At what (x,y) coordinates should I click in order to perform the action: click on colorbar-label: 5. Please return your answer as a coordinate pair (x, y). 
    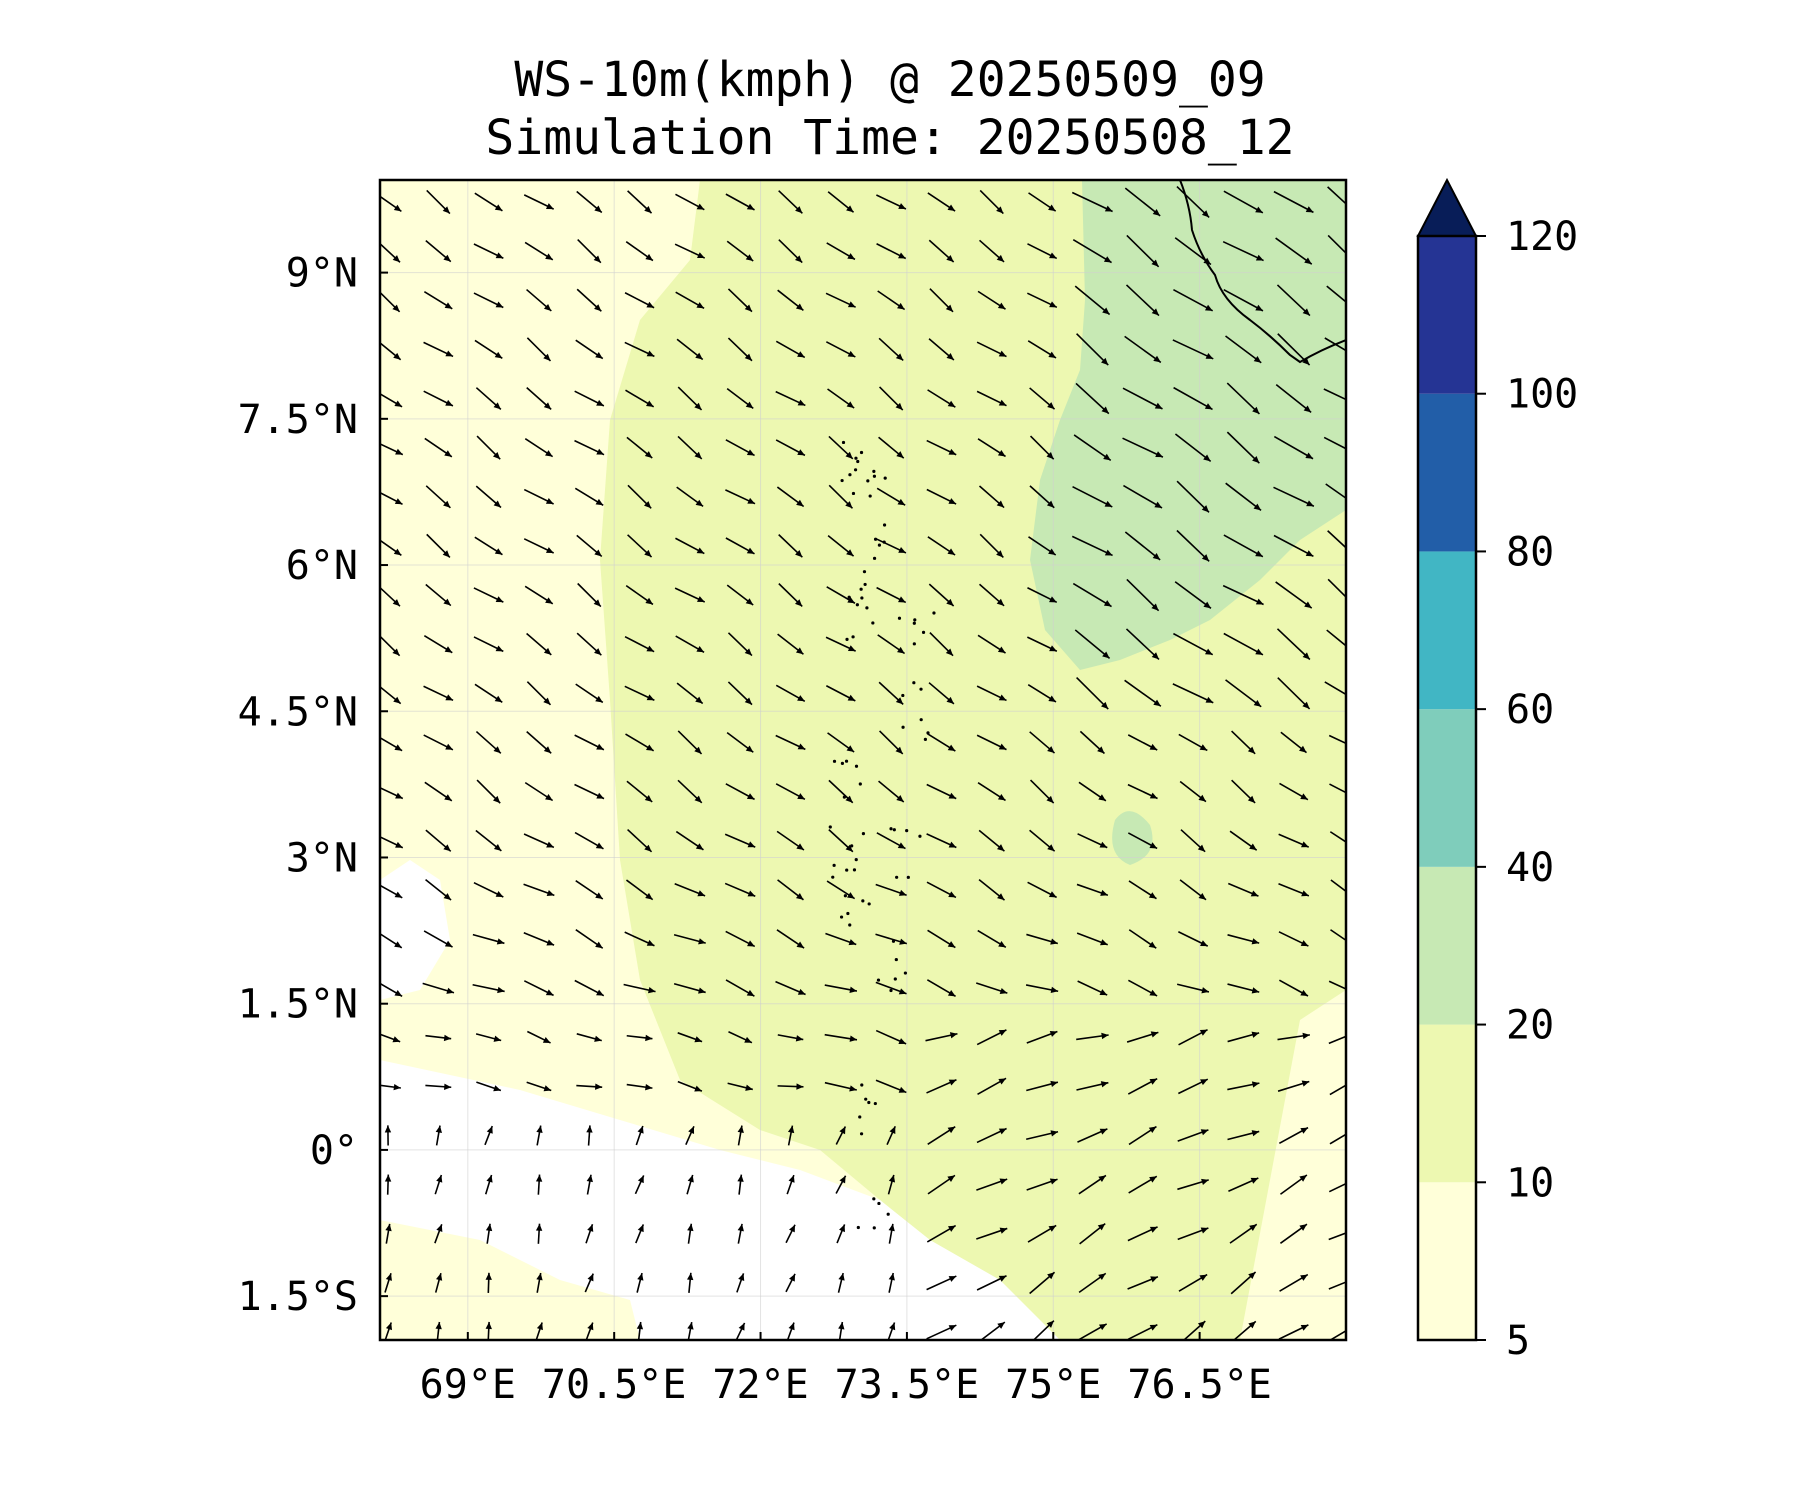
    Looking at the image, I should click on (1518, 1341).